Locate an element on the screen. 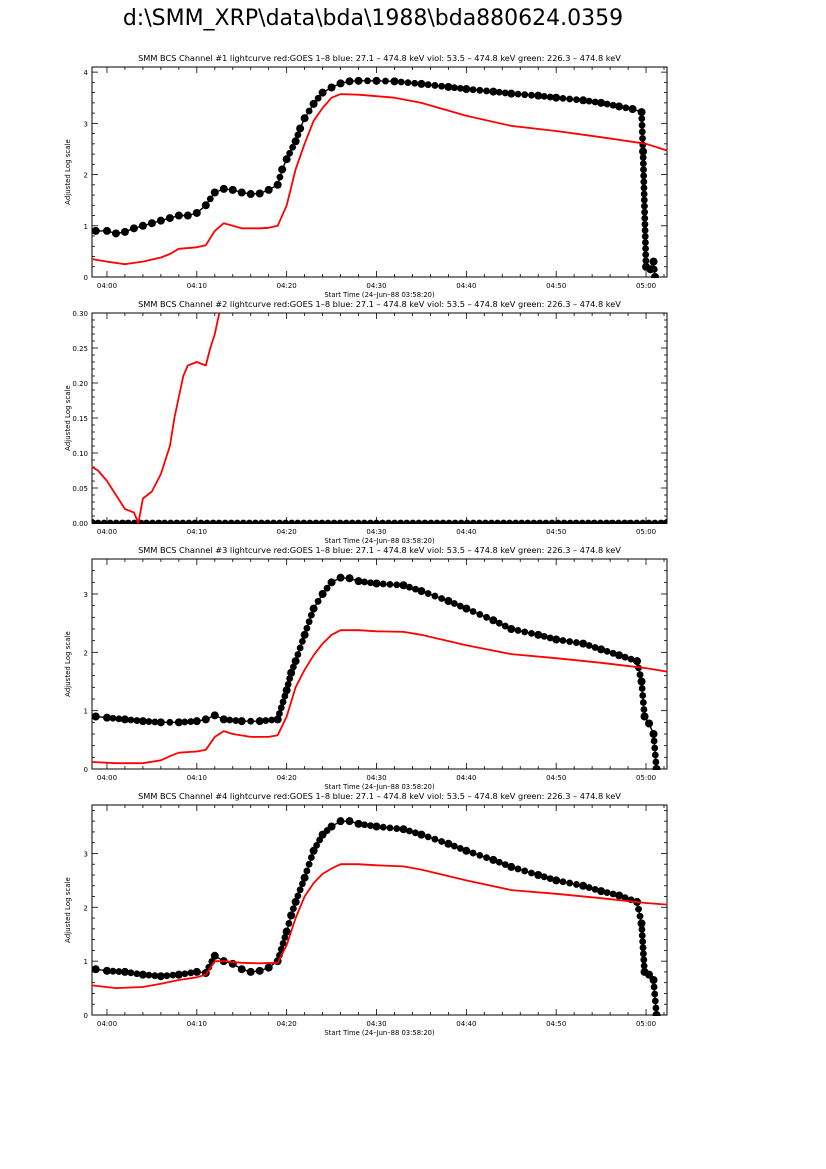 The height and width of the screenshot is (1169, 826). series-line is located at coordinates (156, 418).